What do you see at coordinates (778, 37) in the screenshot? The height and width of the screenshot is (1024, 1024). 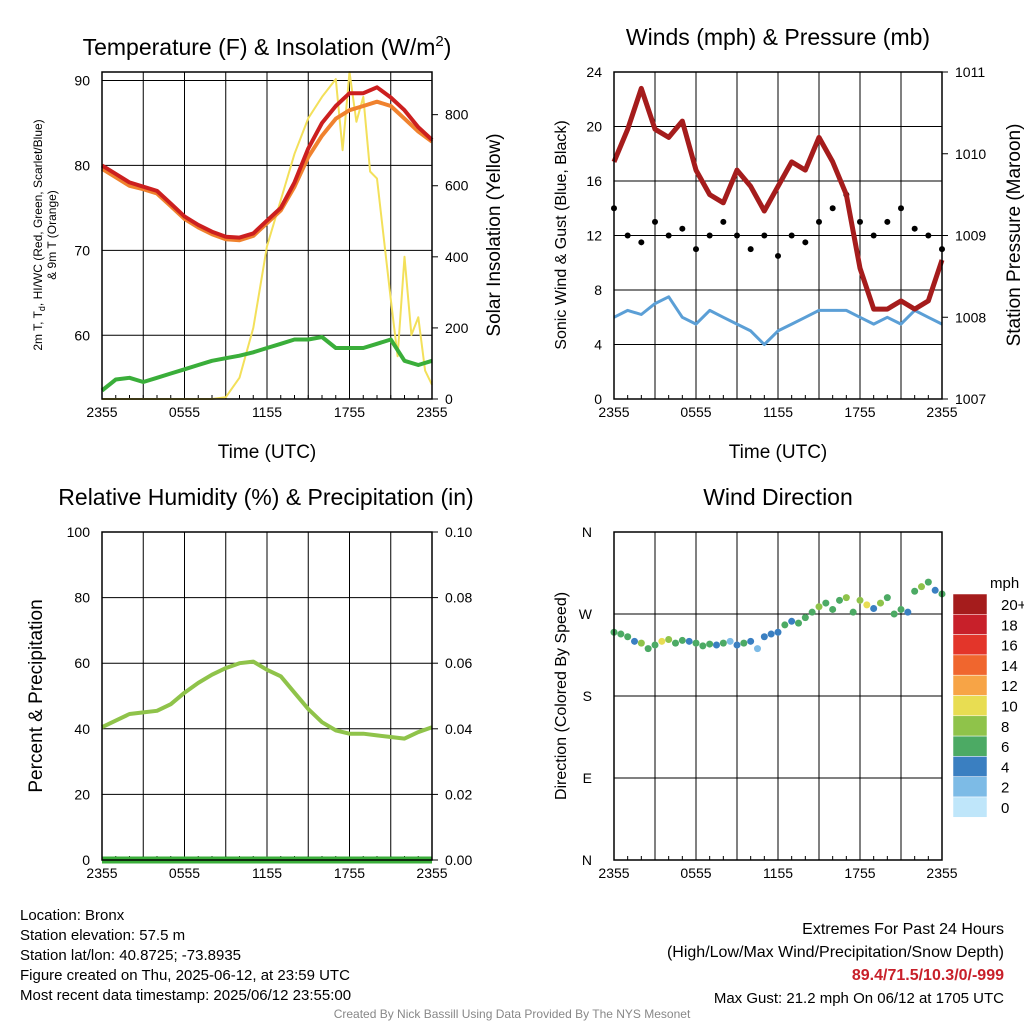 I see `wind-chart-title: Winds (mph) & Pressure (mb)` at bounding box center [778, 37].